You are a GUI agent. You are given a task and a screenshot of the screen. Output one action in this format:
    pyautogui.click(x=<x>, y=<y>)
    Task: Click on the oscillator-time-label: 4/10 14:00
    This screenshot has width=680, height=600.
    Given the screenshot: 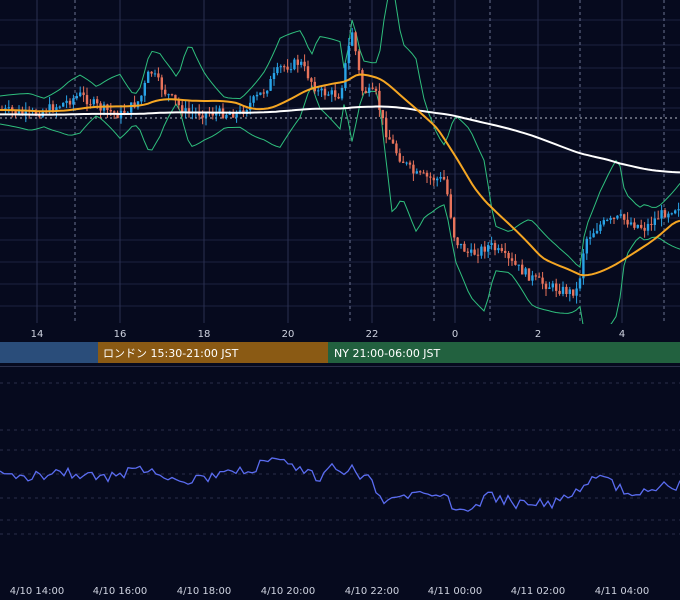 What is the action you would take?
    pyautogui.click(x=37, y=591)
    